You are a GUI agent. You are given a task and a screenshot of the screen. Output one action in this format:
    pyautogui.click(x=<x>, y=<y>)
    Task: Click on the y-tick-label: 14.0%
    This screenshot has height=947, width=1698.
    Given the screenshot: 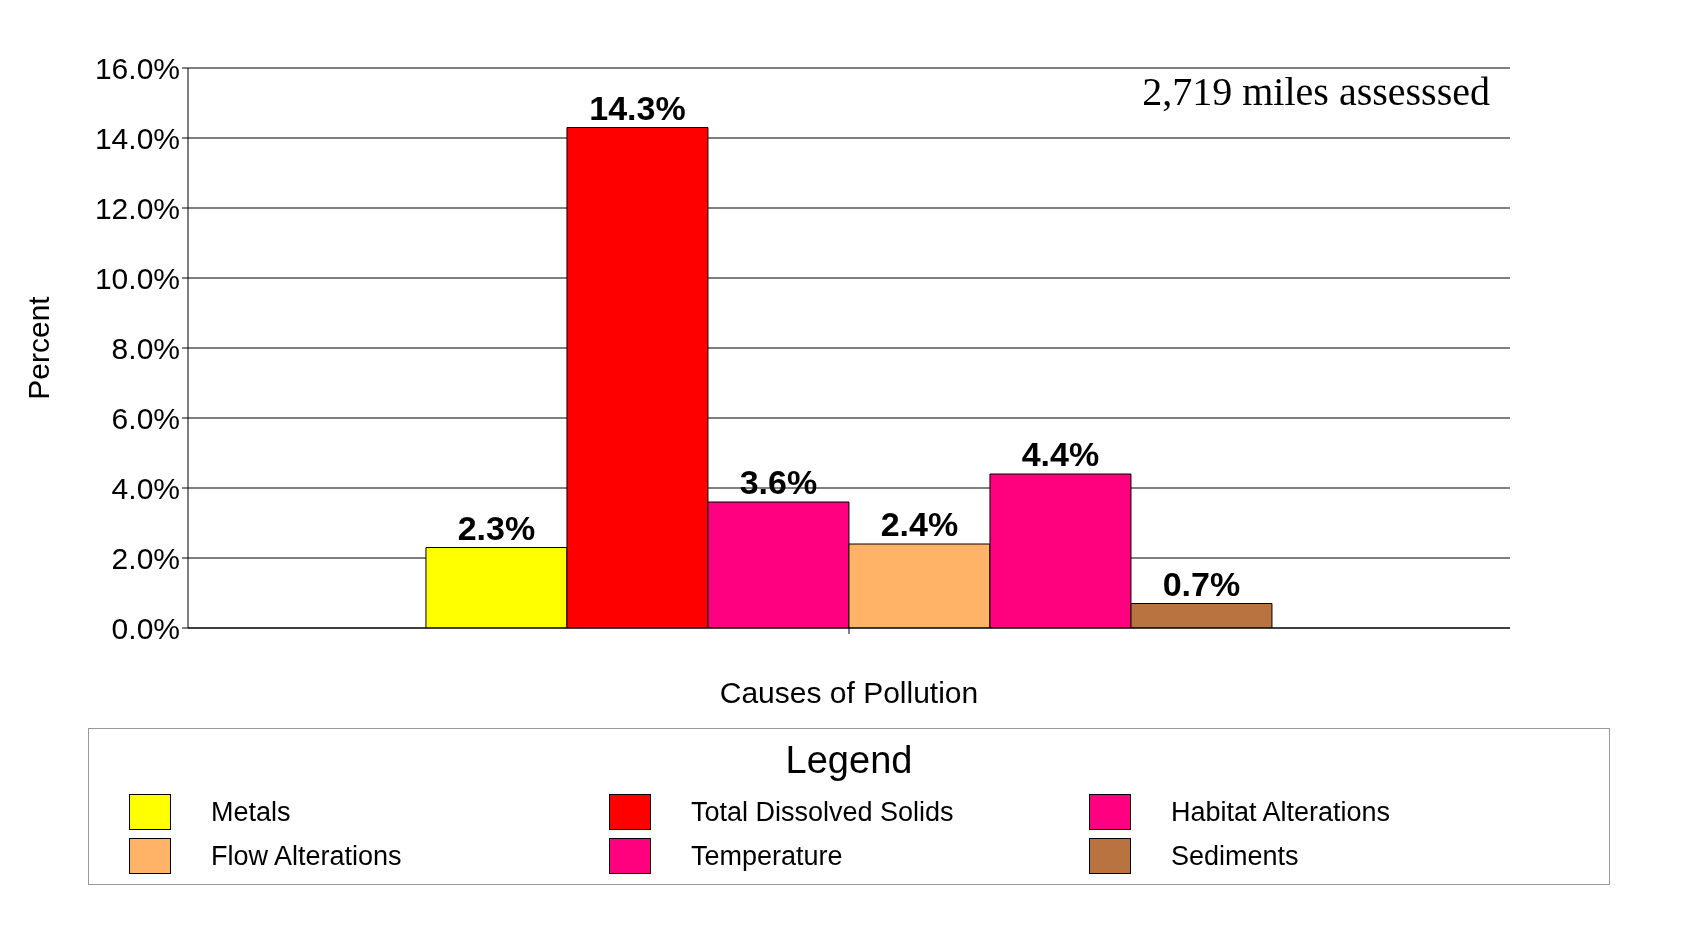 What is the action you would take?
    pyautogui.click(x=137, y=138)
    